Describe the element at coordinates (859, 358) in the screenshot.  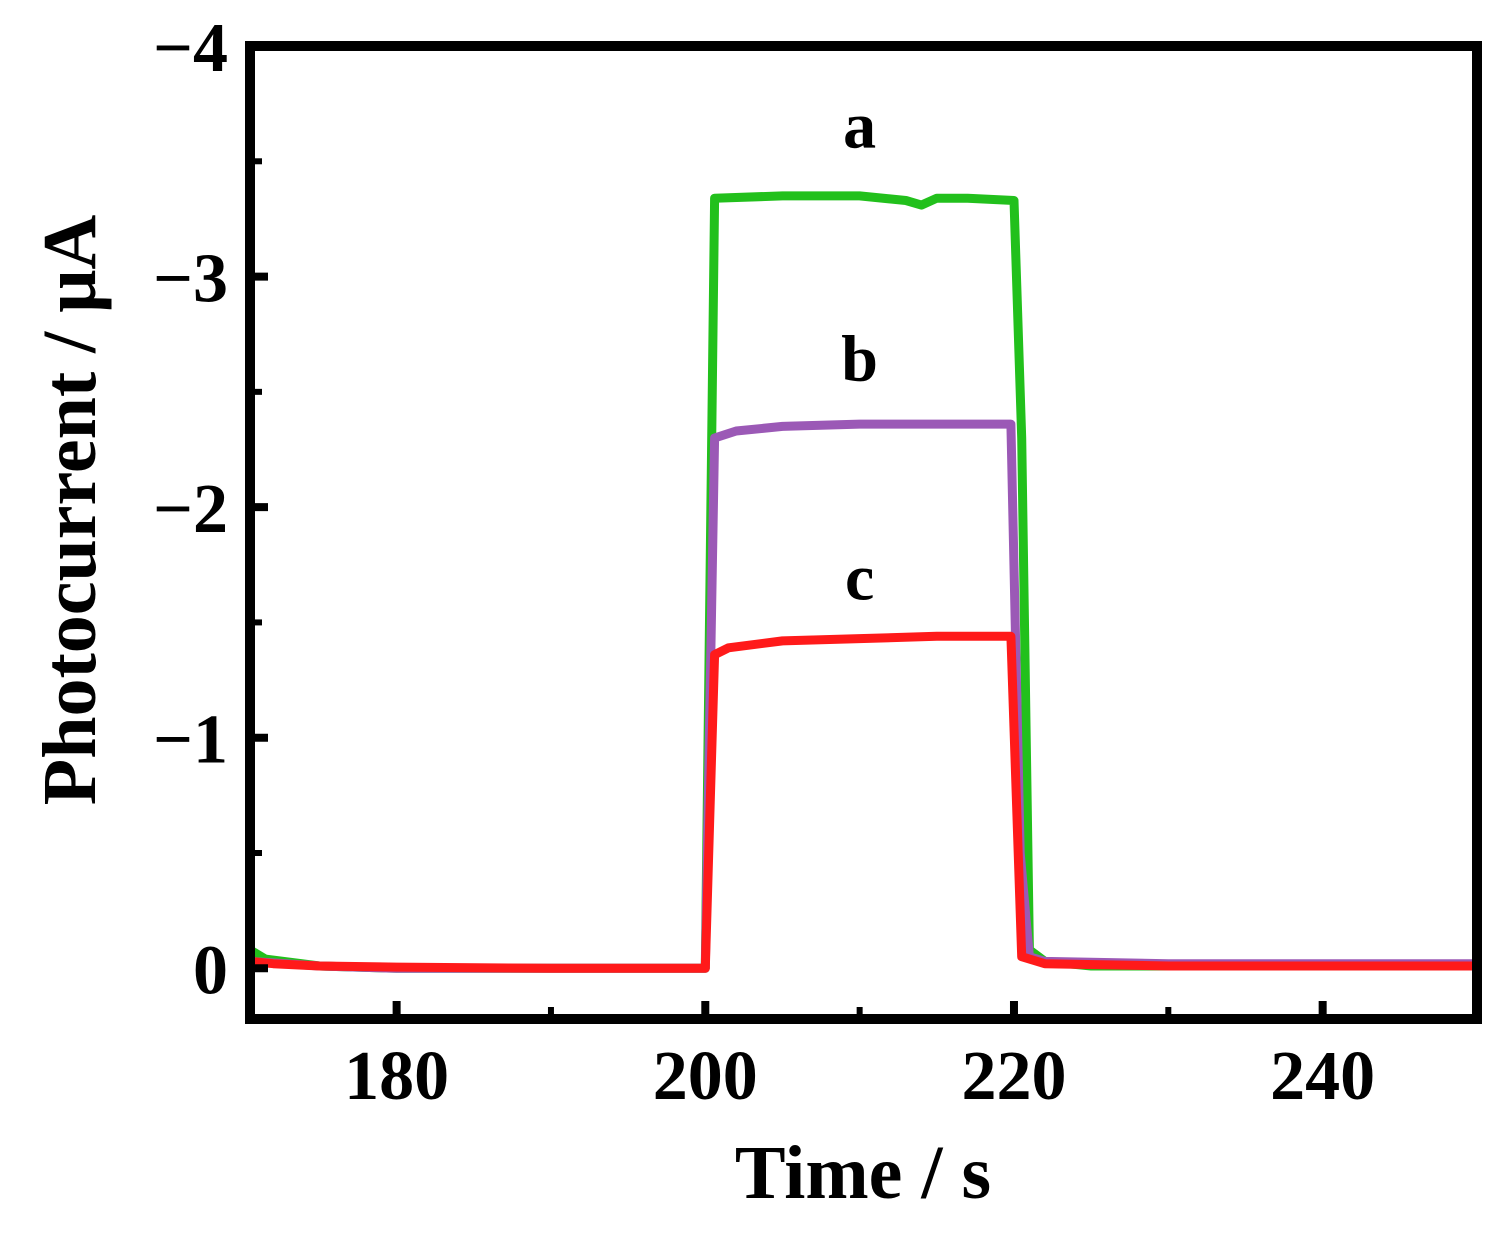
I see `series-label-b: b` at that location.